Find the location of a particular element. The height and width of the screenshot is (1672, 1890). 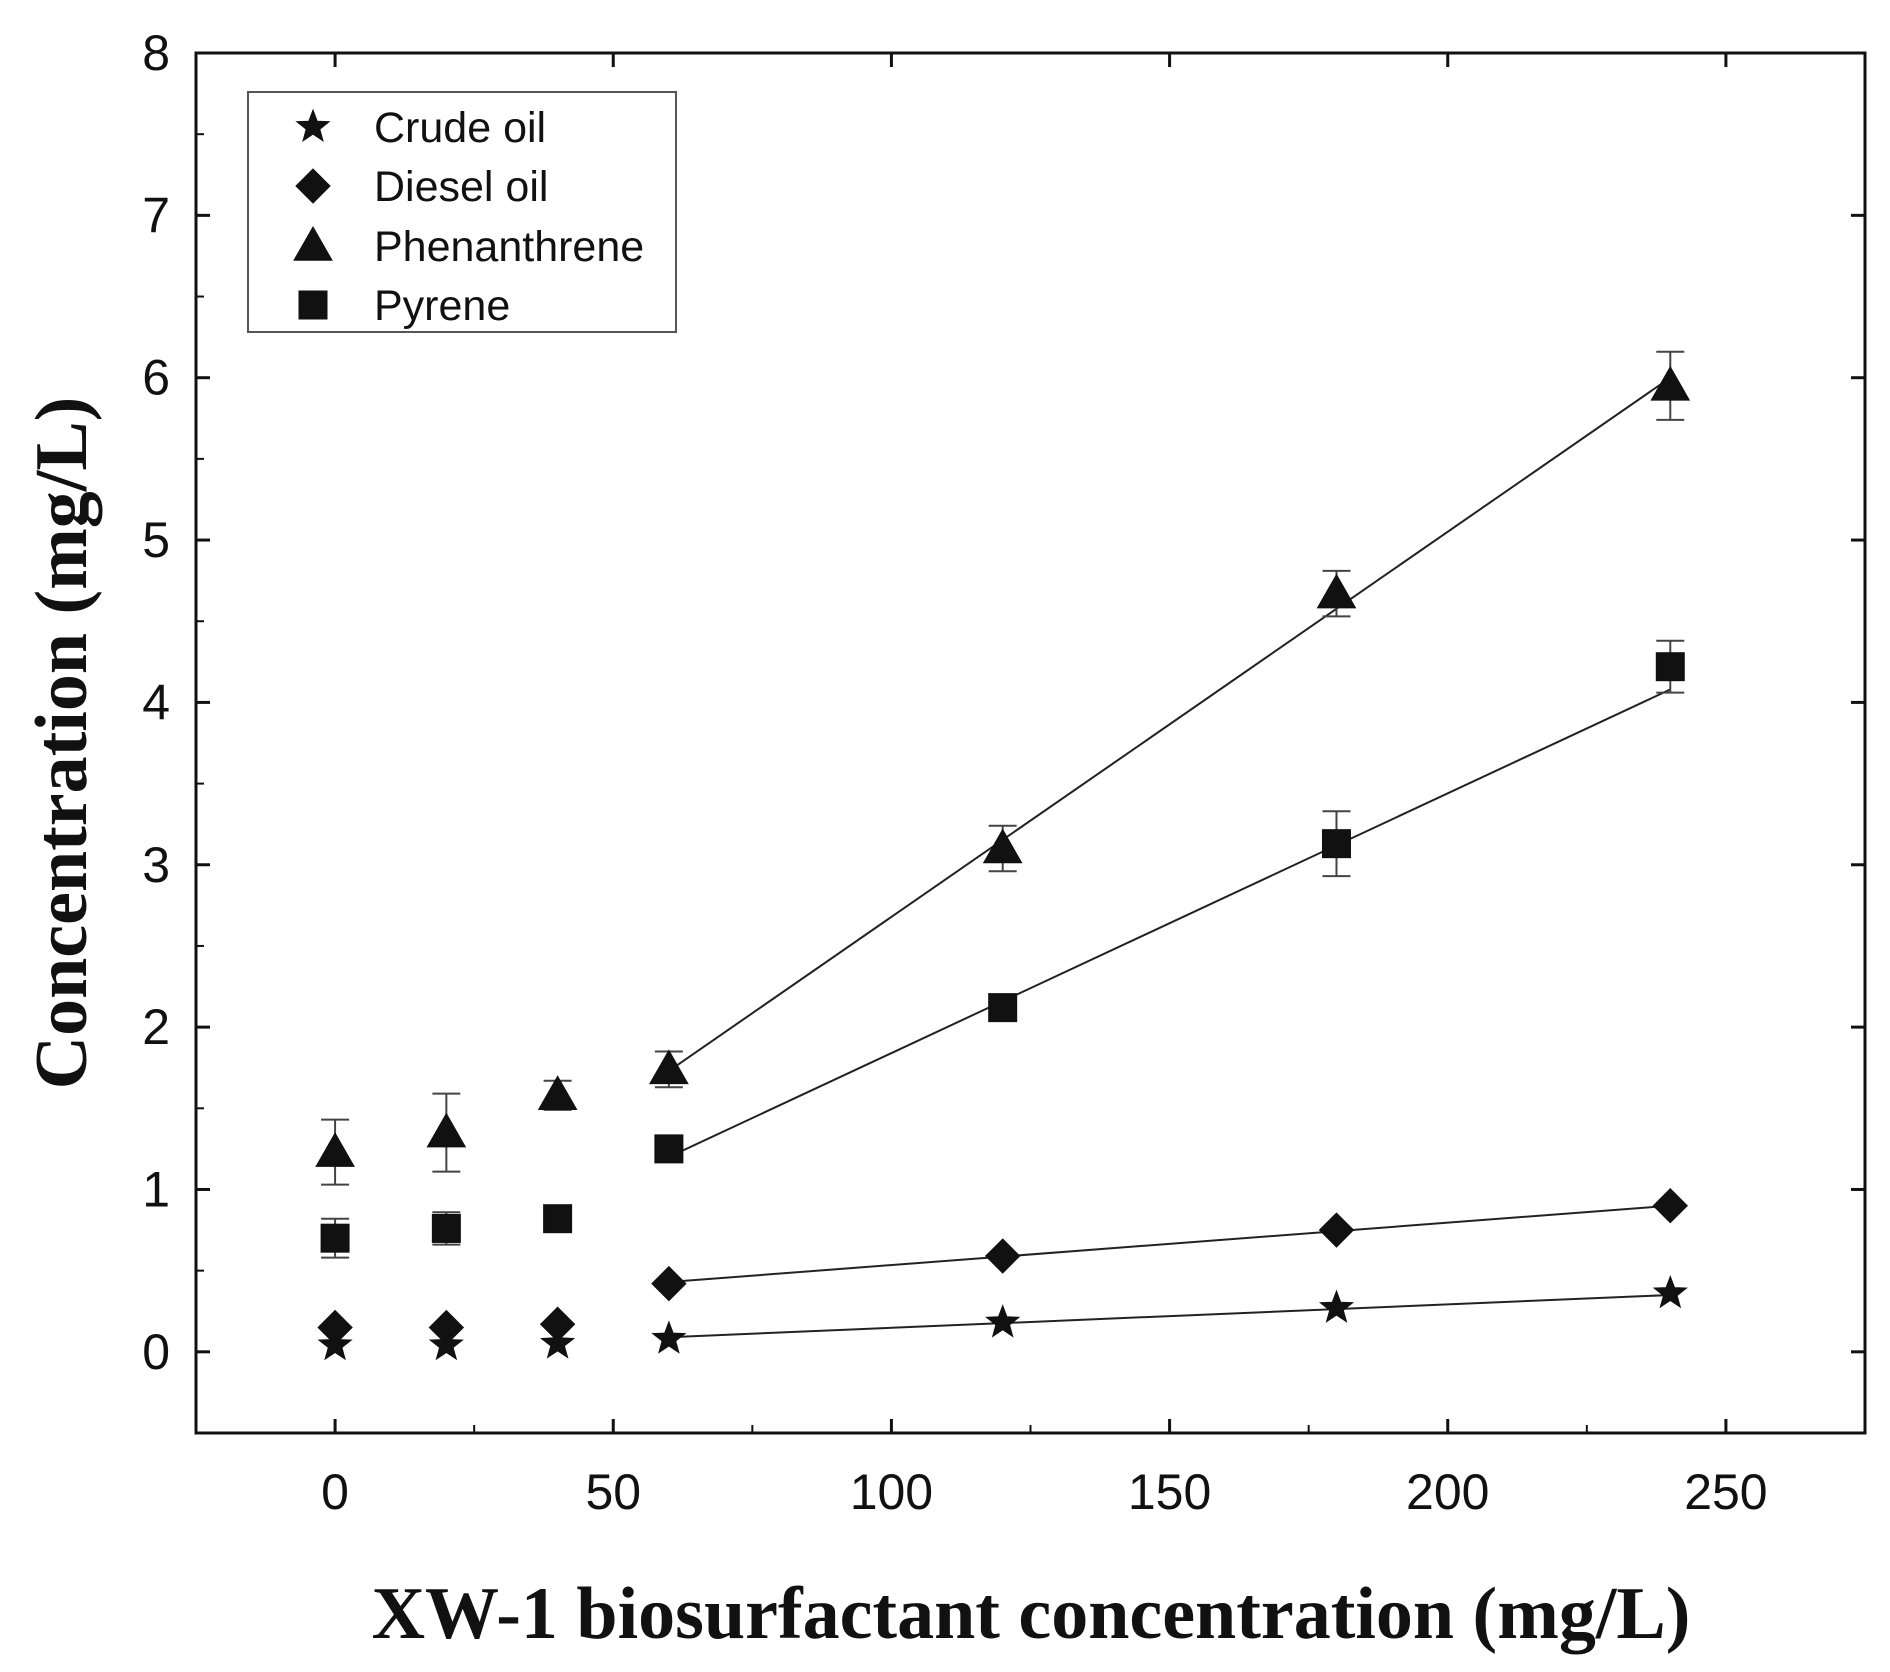

legend-label-diesel-oil: Diesel oil is located at coordinates (461, 187).